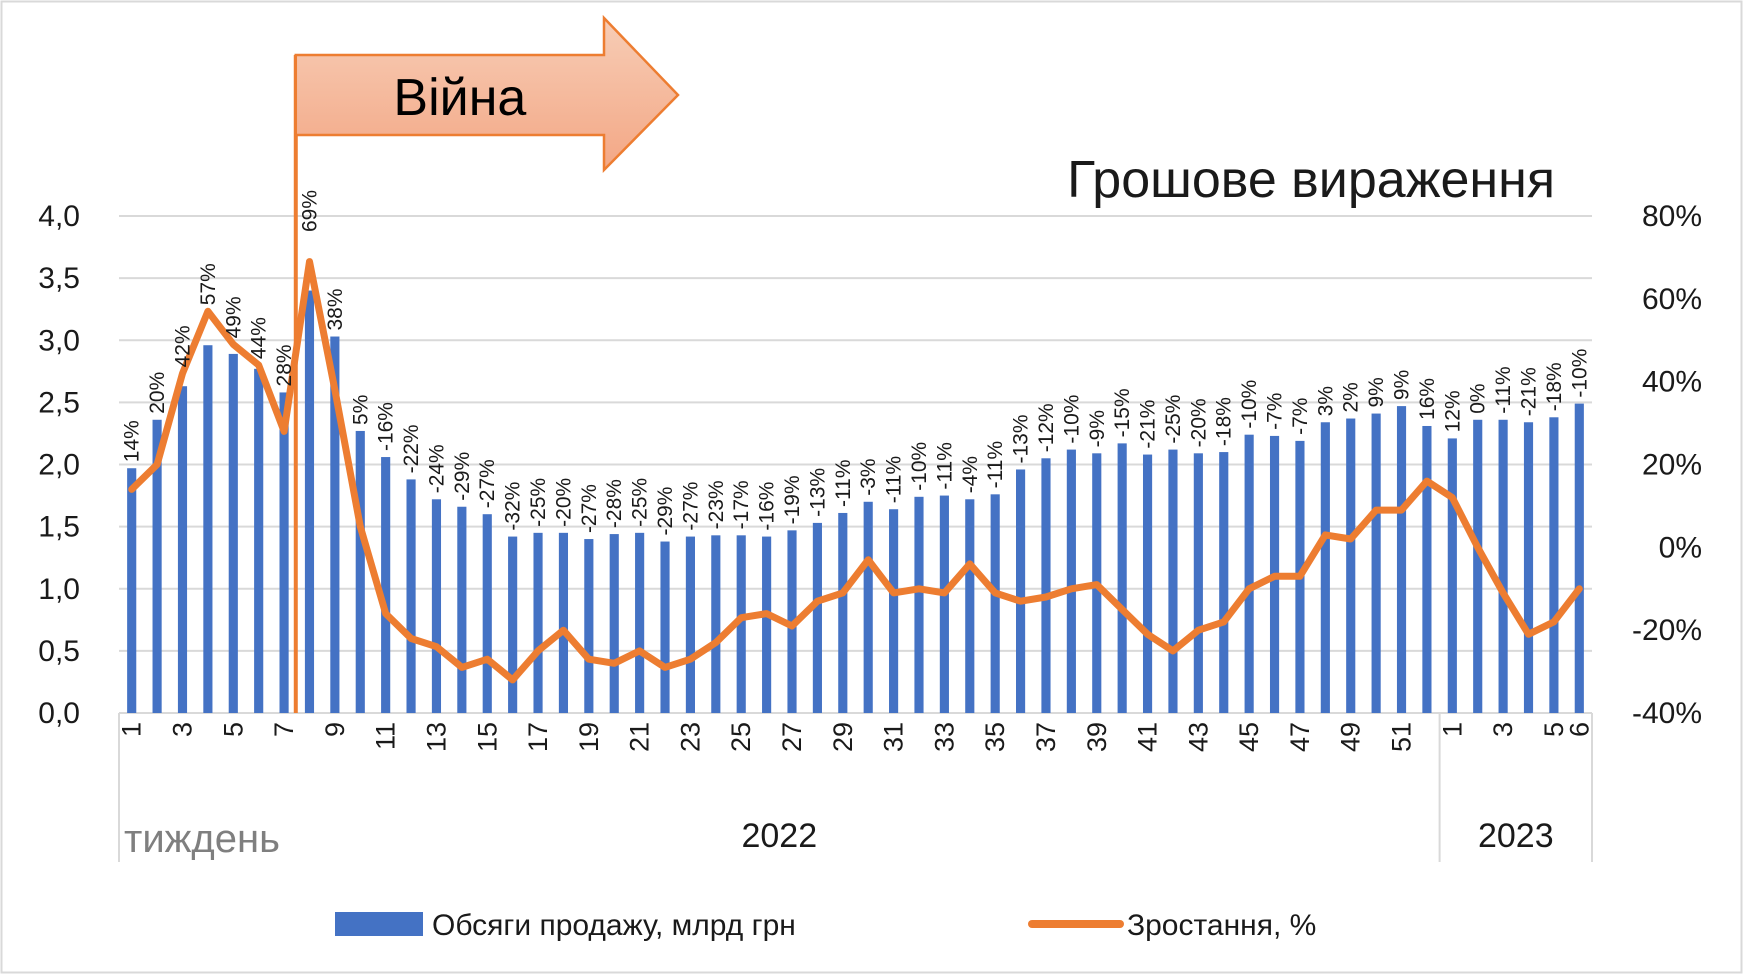 Image resolution: width=1743 pixels, height=974 pixels. Describe the element at coordinates (487, 737) in the screenshot. I see `x-tick-label: 15` at that location.